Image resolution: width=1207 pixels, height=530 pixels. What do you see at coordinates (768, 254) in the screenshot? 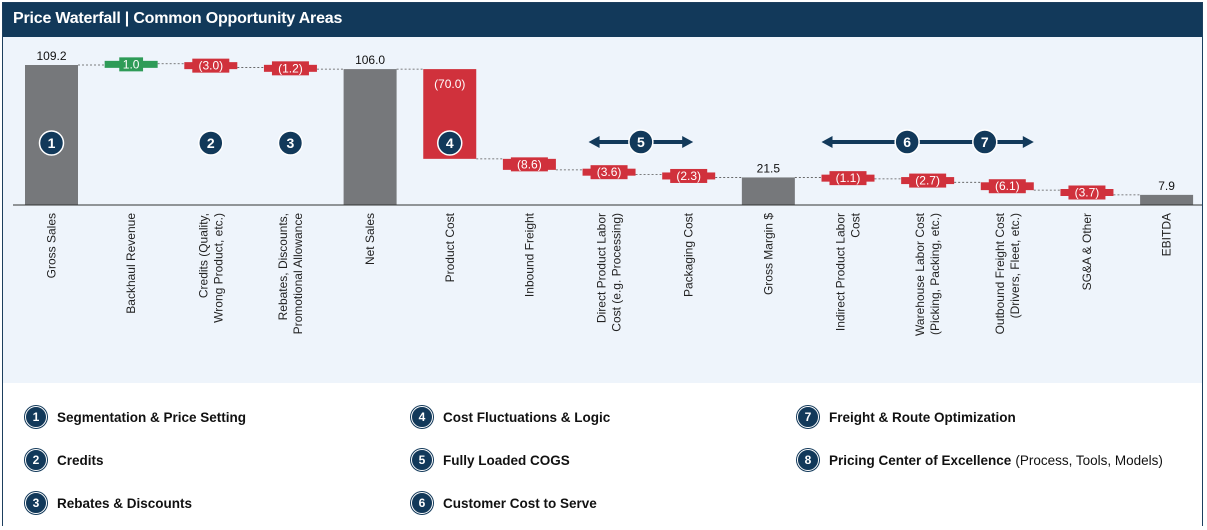
I see `tick-label-9: Gross Margin $` at bounding box center [768, 254].